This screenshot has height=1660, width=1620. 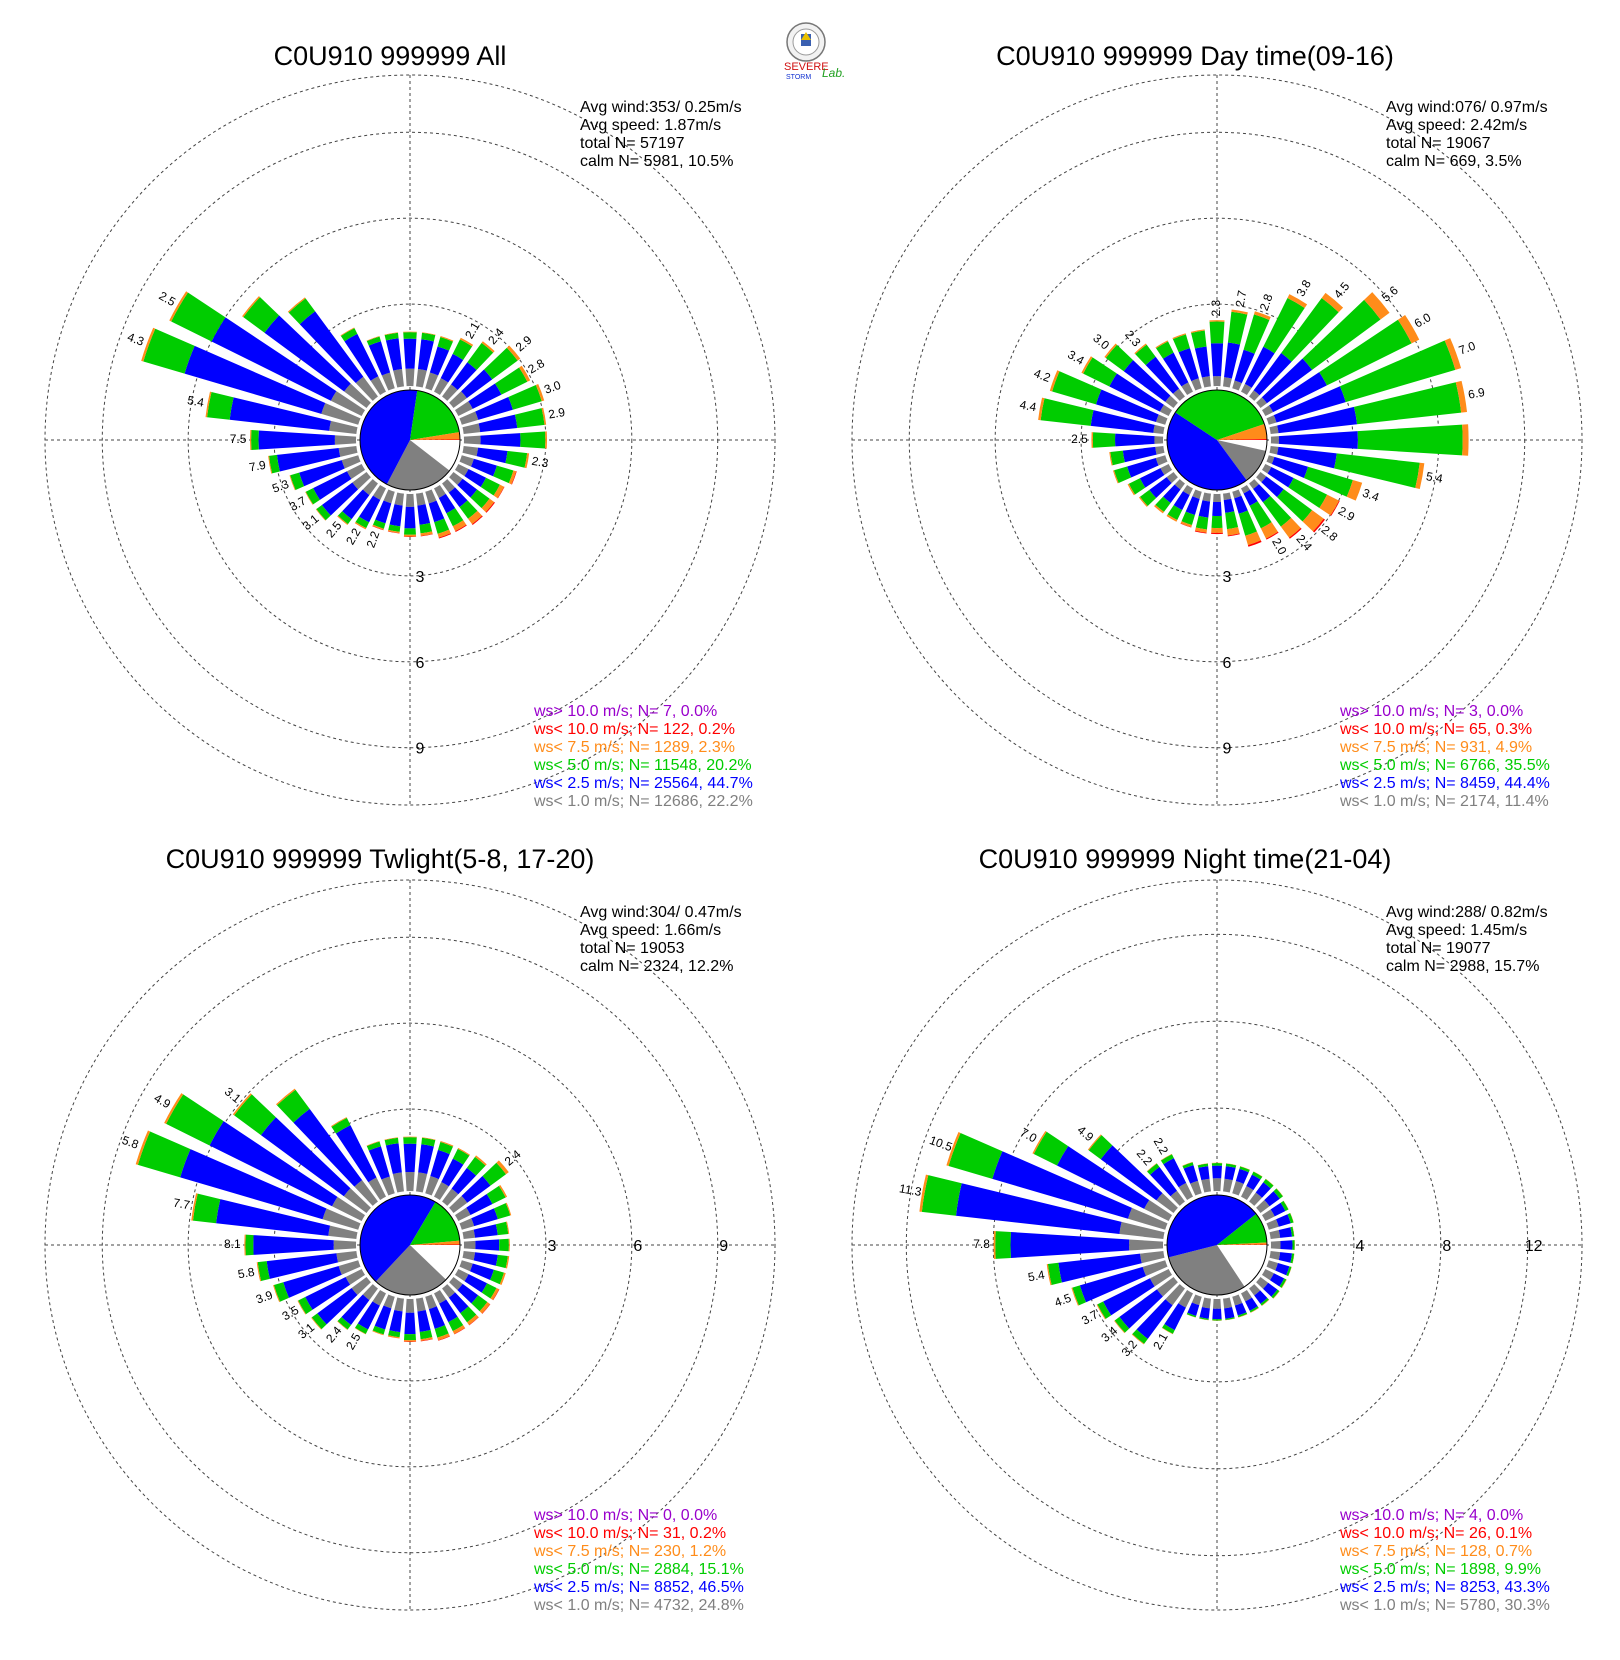 I want to click on stat-line: Avg speed: 1.66m/s, so click(x=650, y=930).